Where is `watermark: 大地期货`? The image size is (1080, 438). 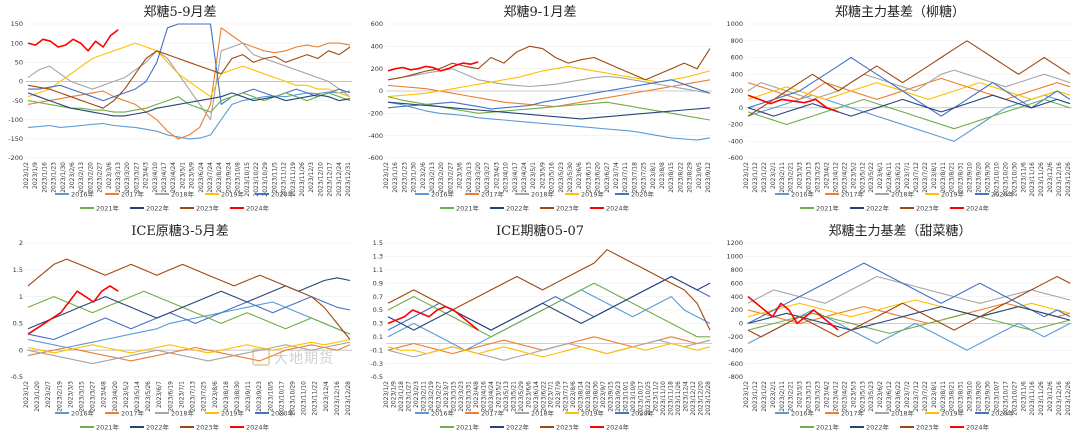 watermark: 大地期货 is located at coordinates (293, 358).